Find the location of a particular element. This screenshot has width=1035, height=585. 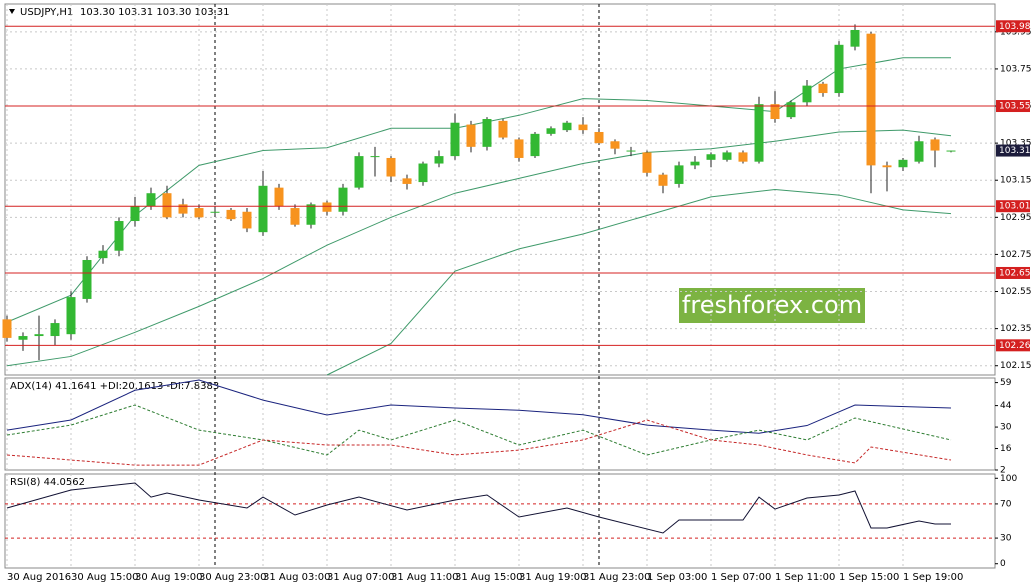

y-tick-label: 16 is located at coordinates (1006, 449).